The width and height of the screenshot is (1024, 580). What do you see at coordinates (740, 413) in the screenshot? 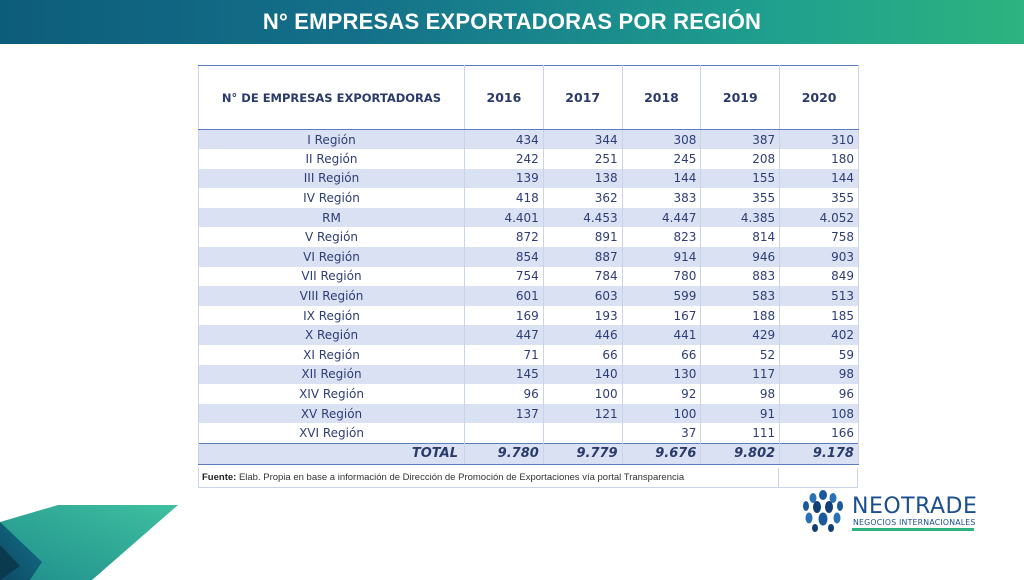
I see `value-cell-2019: 91` at bounding box center [740, 413].